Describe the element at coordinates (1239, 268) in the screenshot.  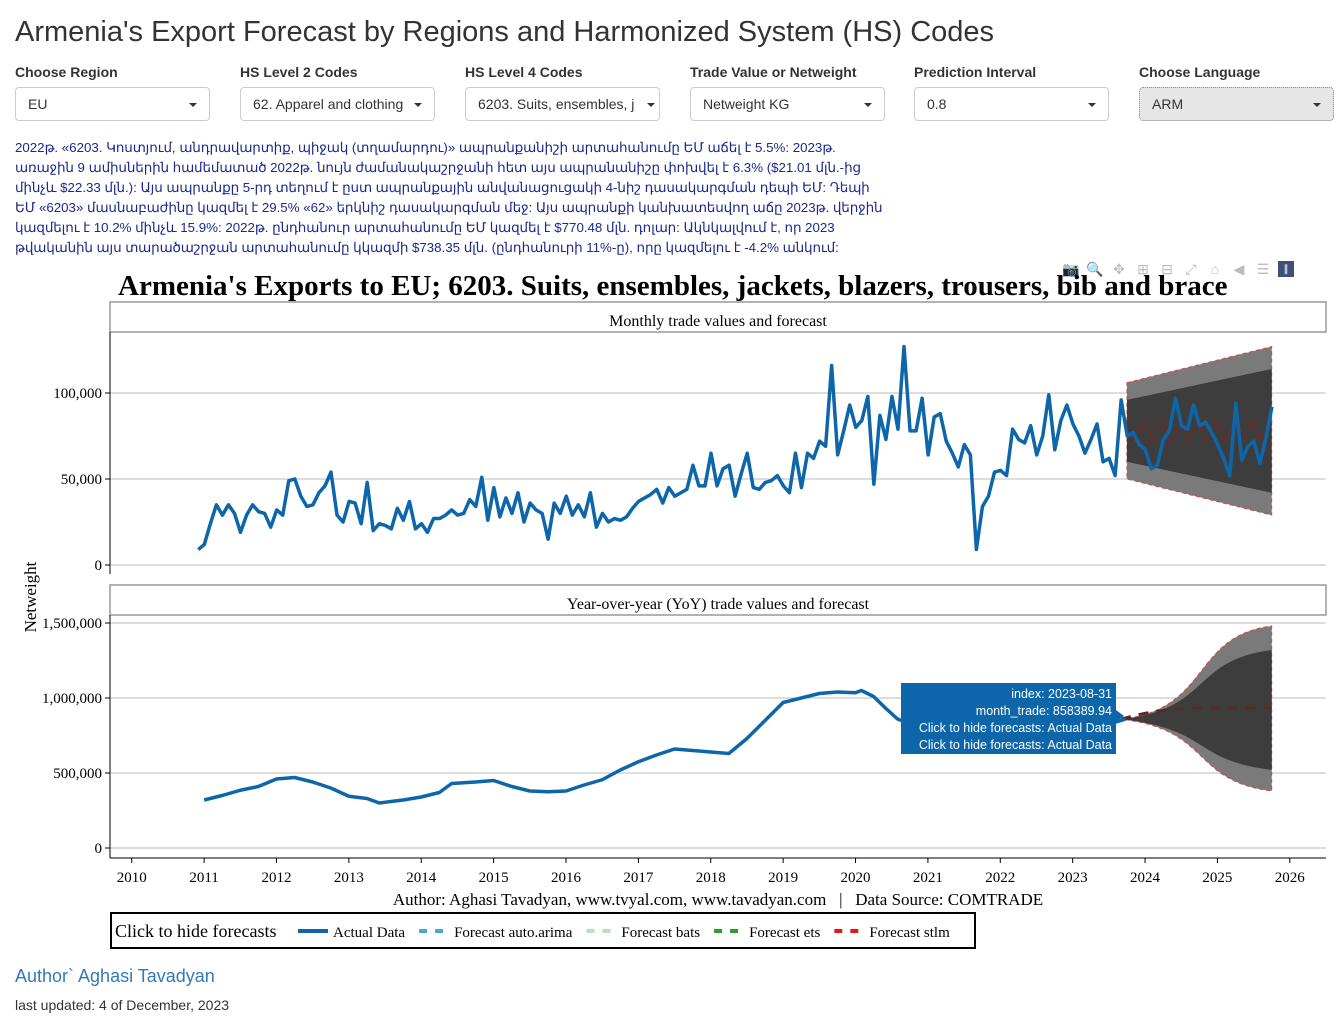
I see `hover-closest-icon: ◀` at that location.